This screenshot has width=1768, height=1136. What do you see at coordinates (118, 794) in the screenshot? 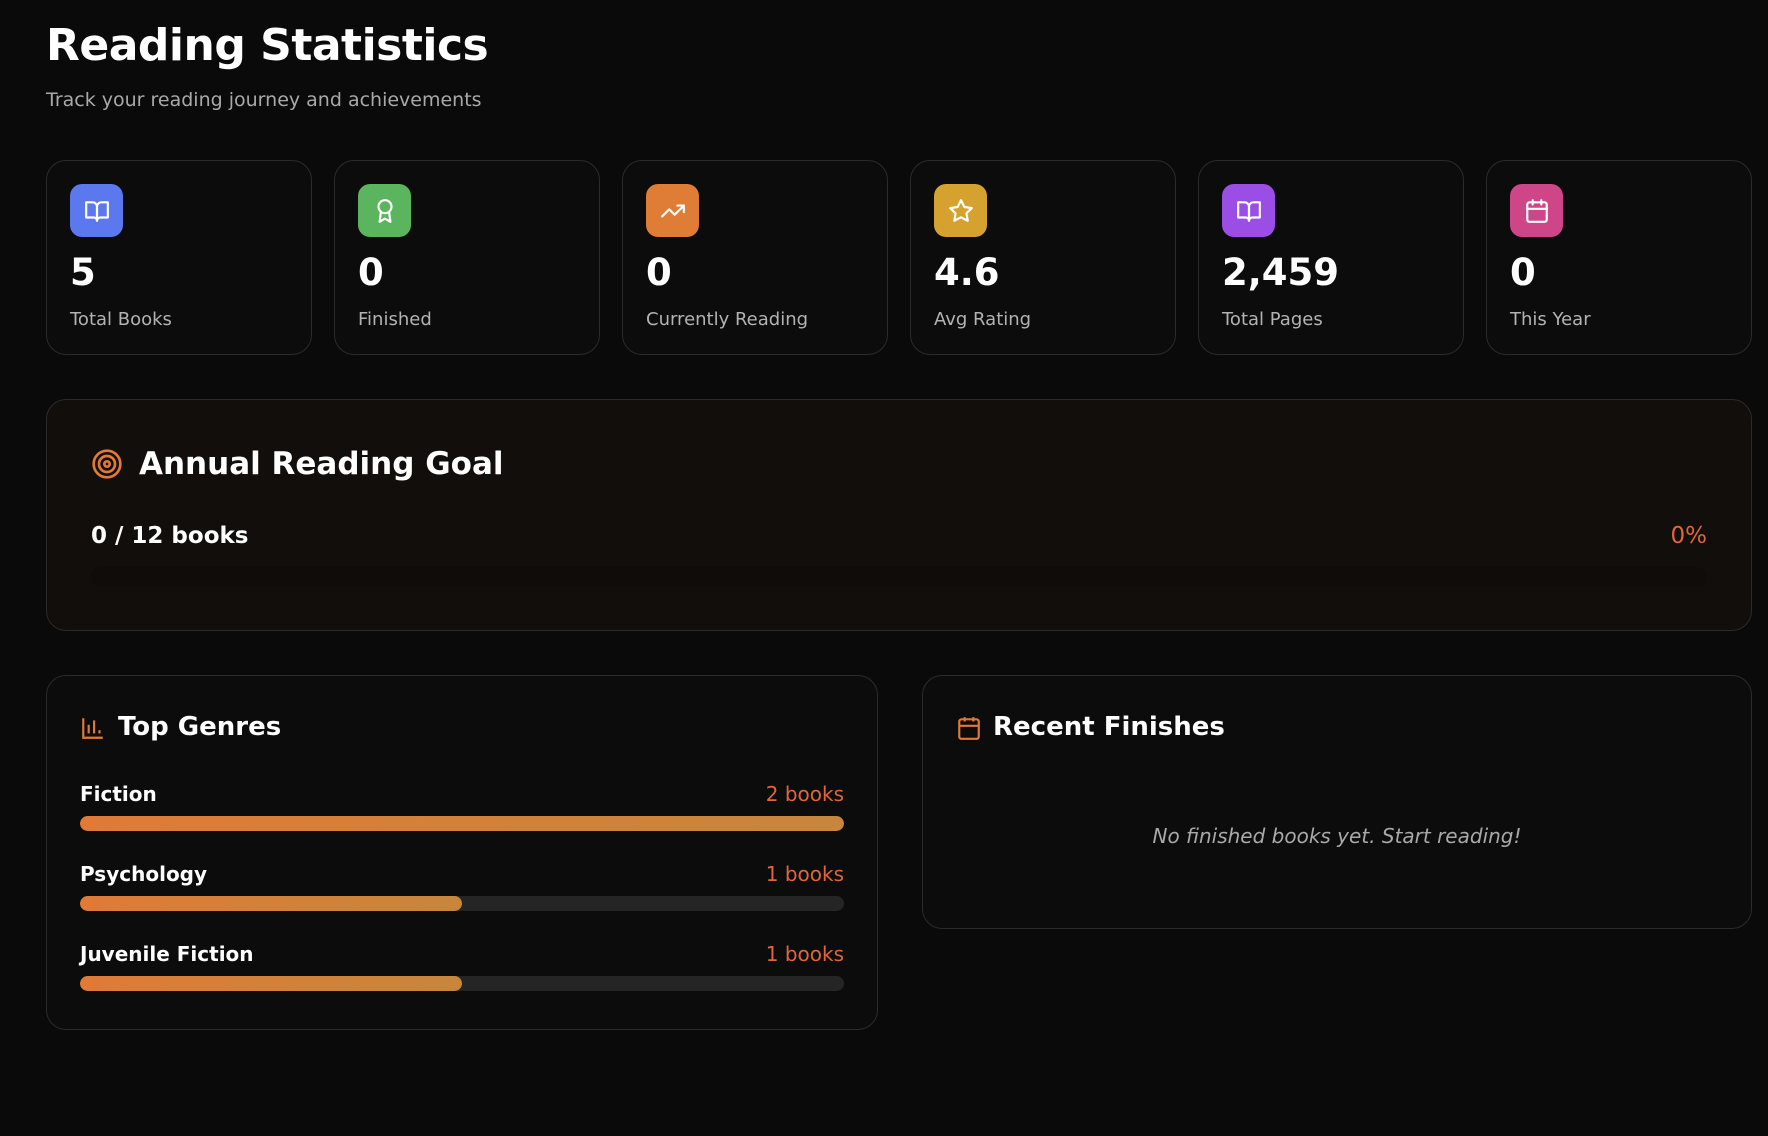
I see `genre-name: Fiction` at bounding box center [118, 794].